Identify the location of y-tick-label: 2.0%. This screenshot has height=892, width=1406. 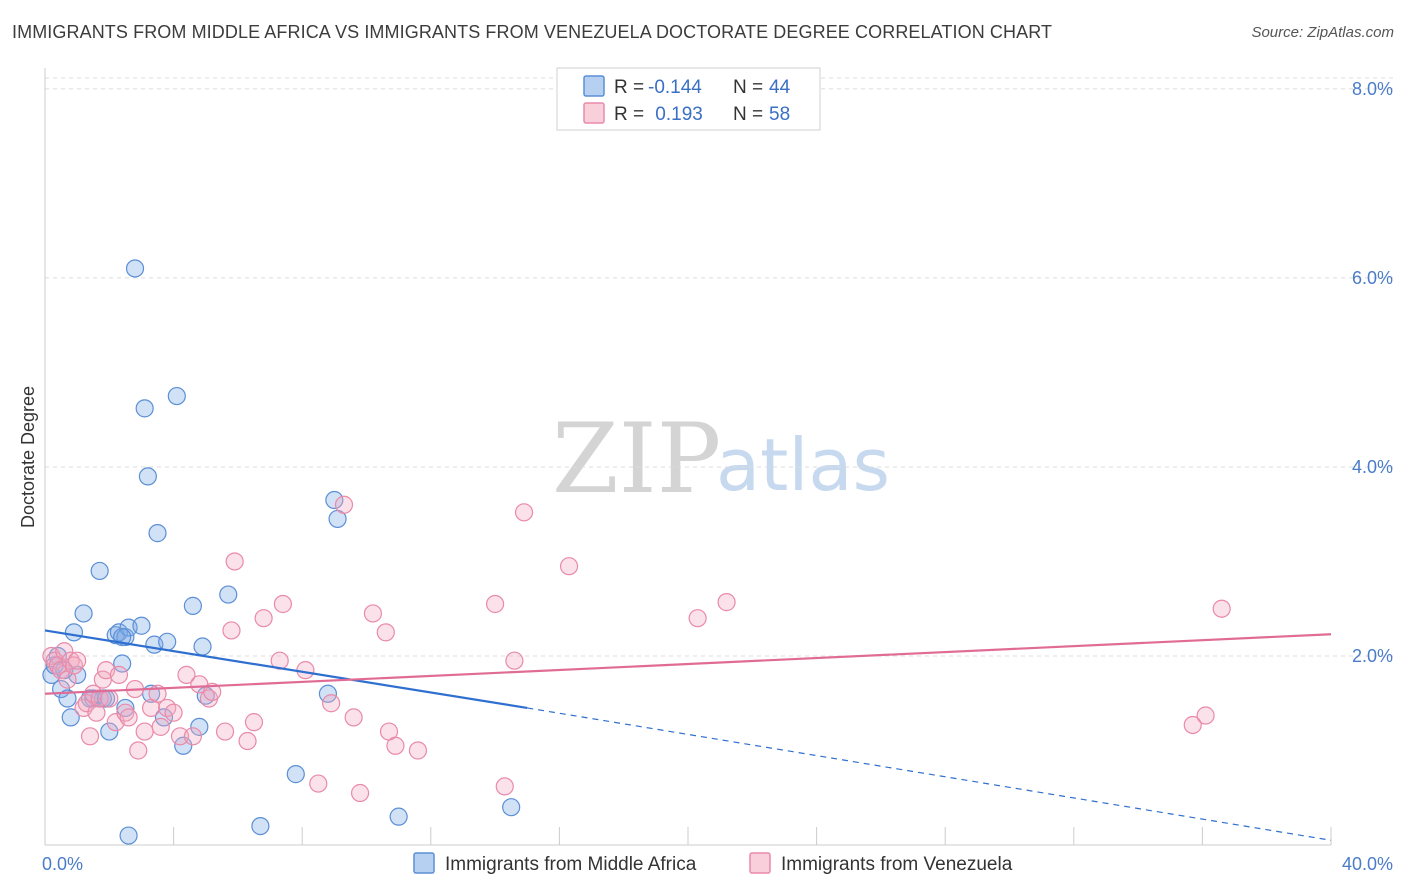
(1372, 656).